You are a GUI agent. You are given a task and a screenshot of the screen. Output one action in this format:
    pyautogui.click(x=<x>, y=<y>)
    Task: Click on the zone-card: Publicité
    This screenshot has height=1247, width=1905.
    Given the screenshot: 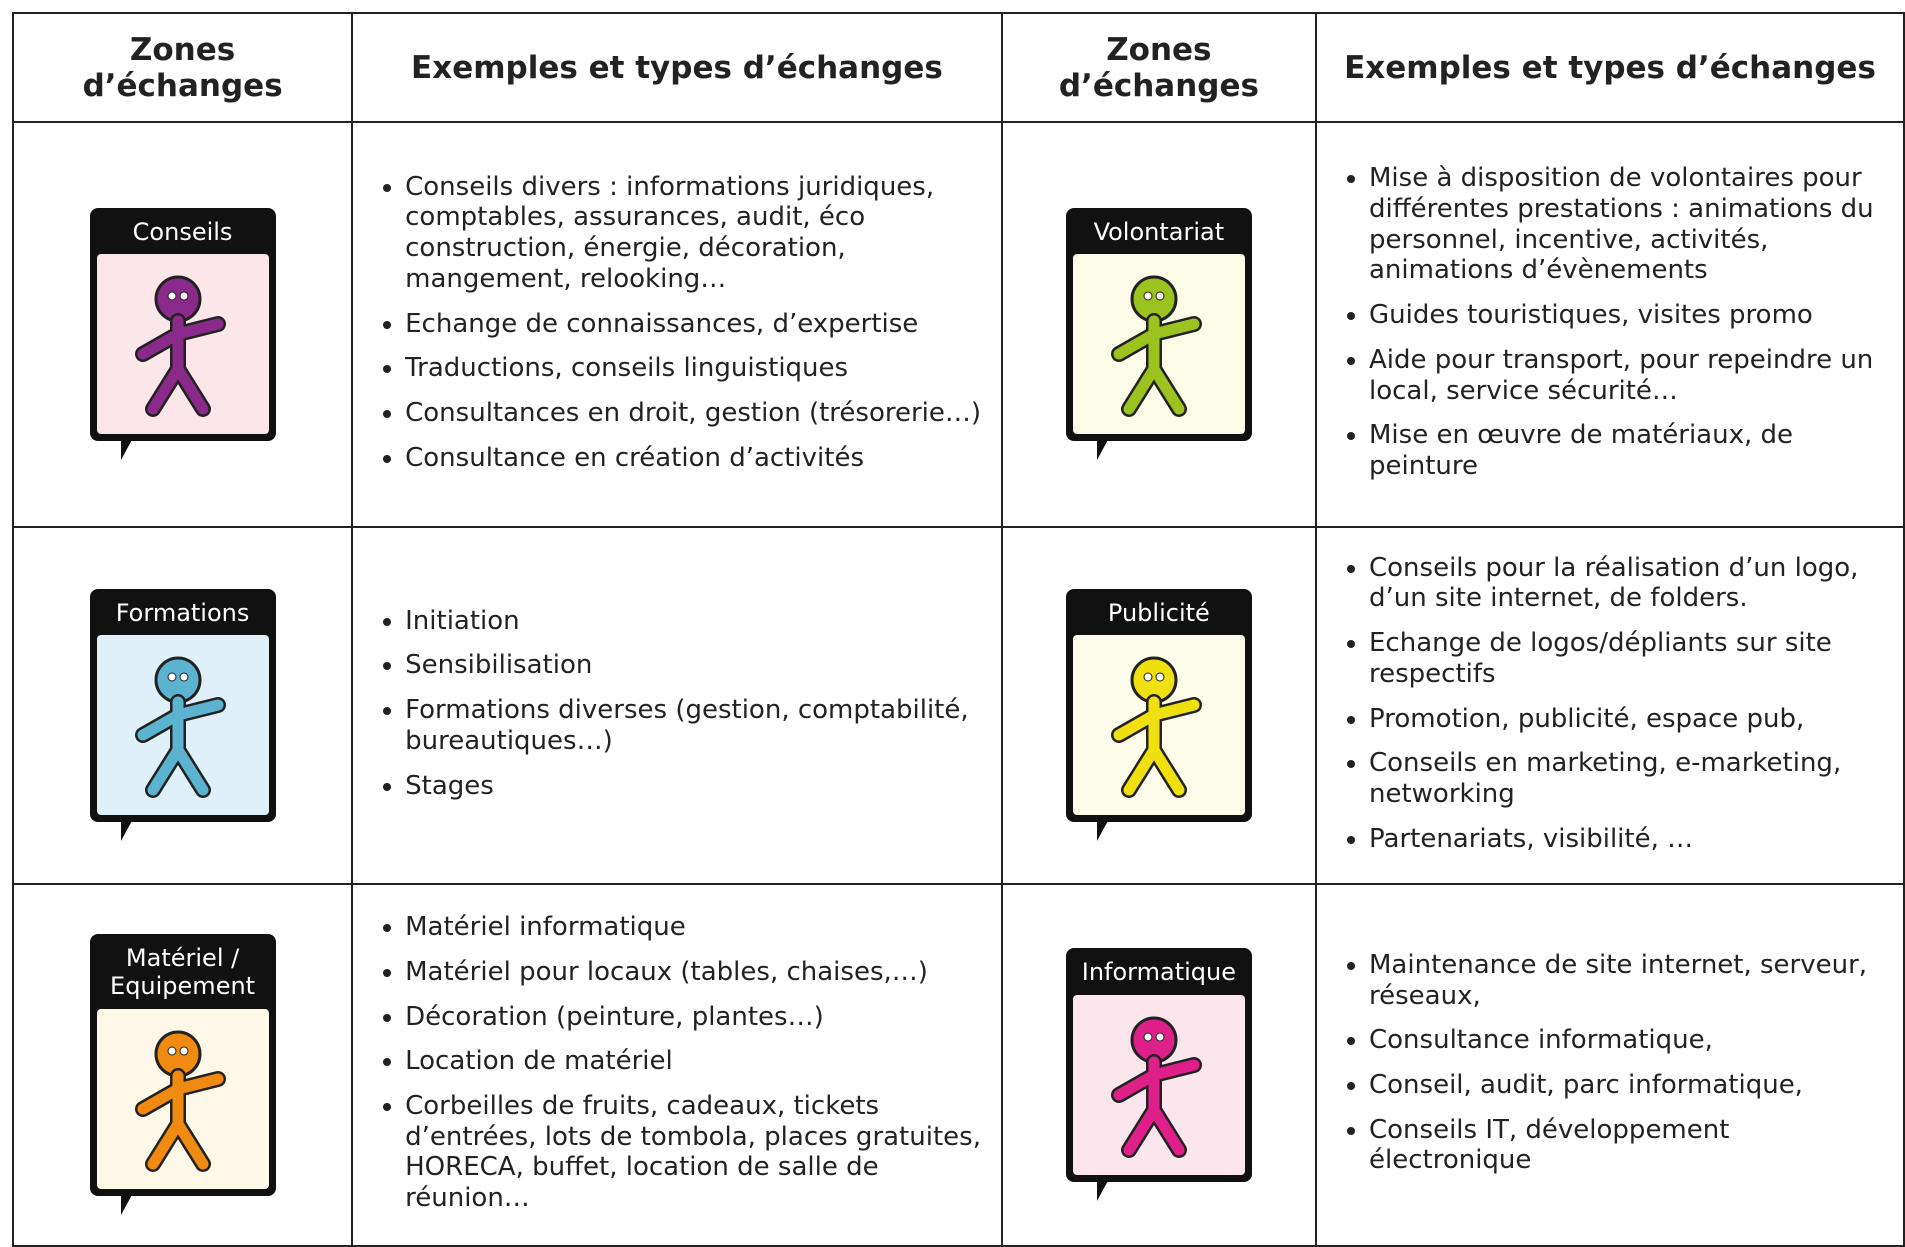 What is the action you would take?
    pyautogui.click(x=1158, y=715)
    